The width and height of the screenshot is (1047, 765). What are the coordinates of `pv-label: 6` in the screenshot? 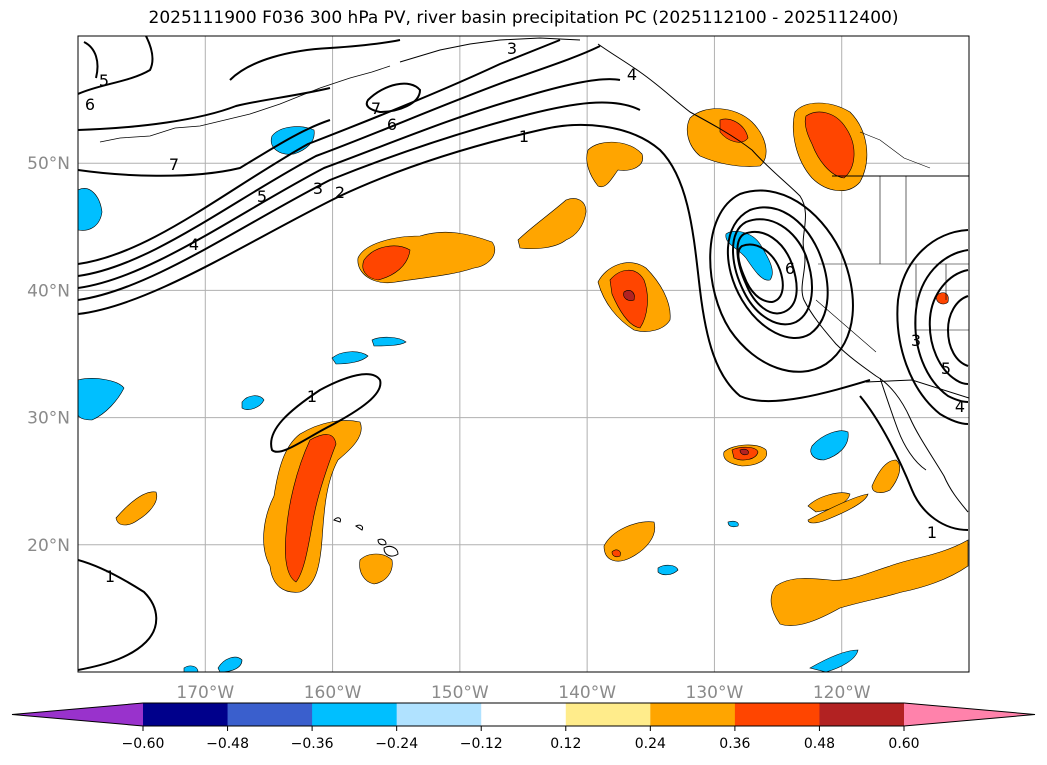 It's located at (392, 124).